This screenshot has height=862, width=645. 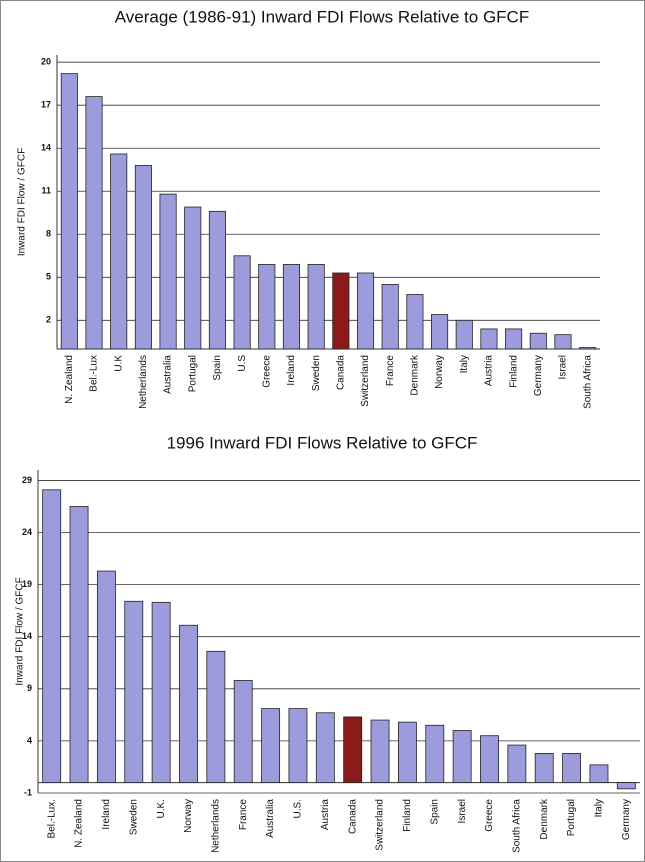 What do you see at coordinates (51, 818) in the screenshot?
I see `x-tick-label: Bel.-Lux.` at bounding box center [51, 818].